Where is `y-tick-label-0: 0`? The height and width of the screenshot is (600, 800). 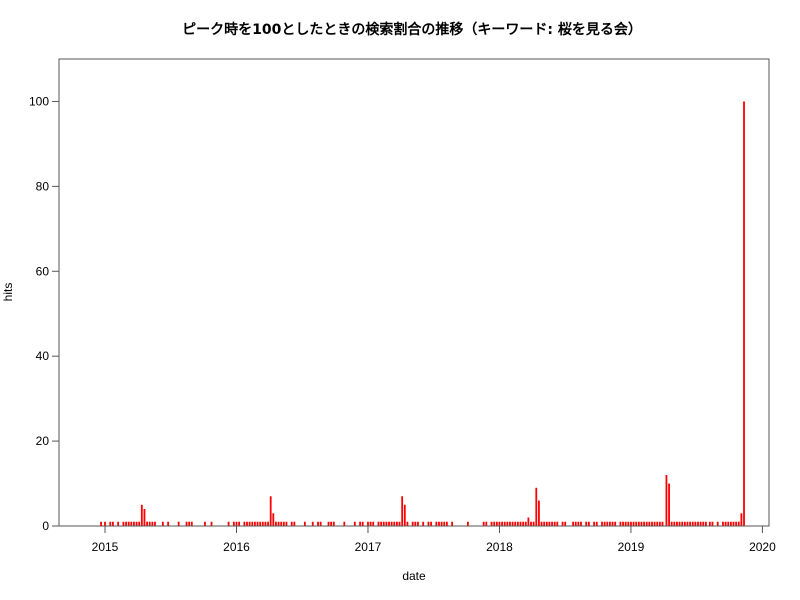 y-tick-label-0: 0 is located at coordinates (45, 526).